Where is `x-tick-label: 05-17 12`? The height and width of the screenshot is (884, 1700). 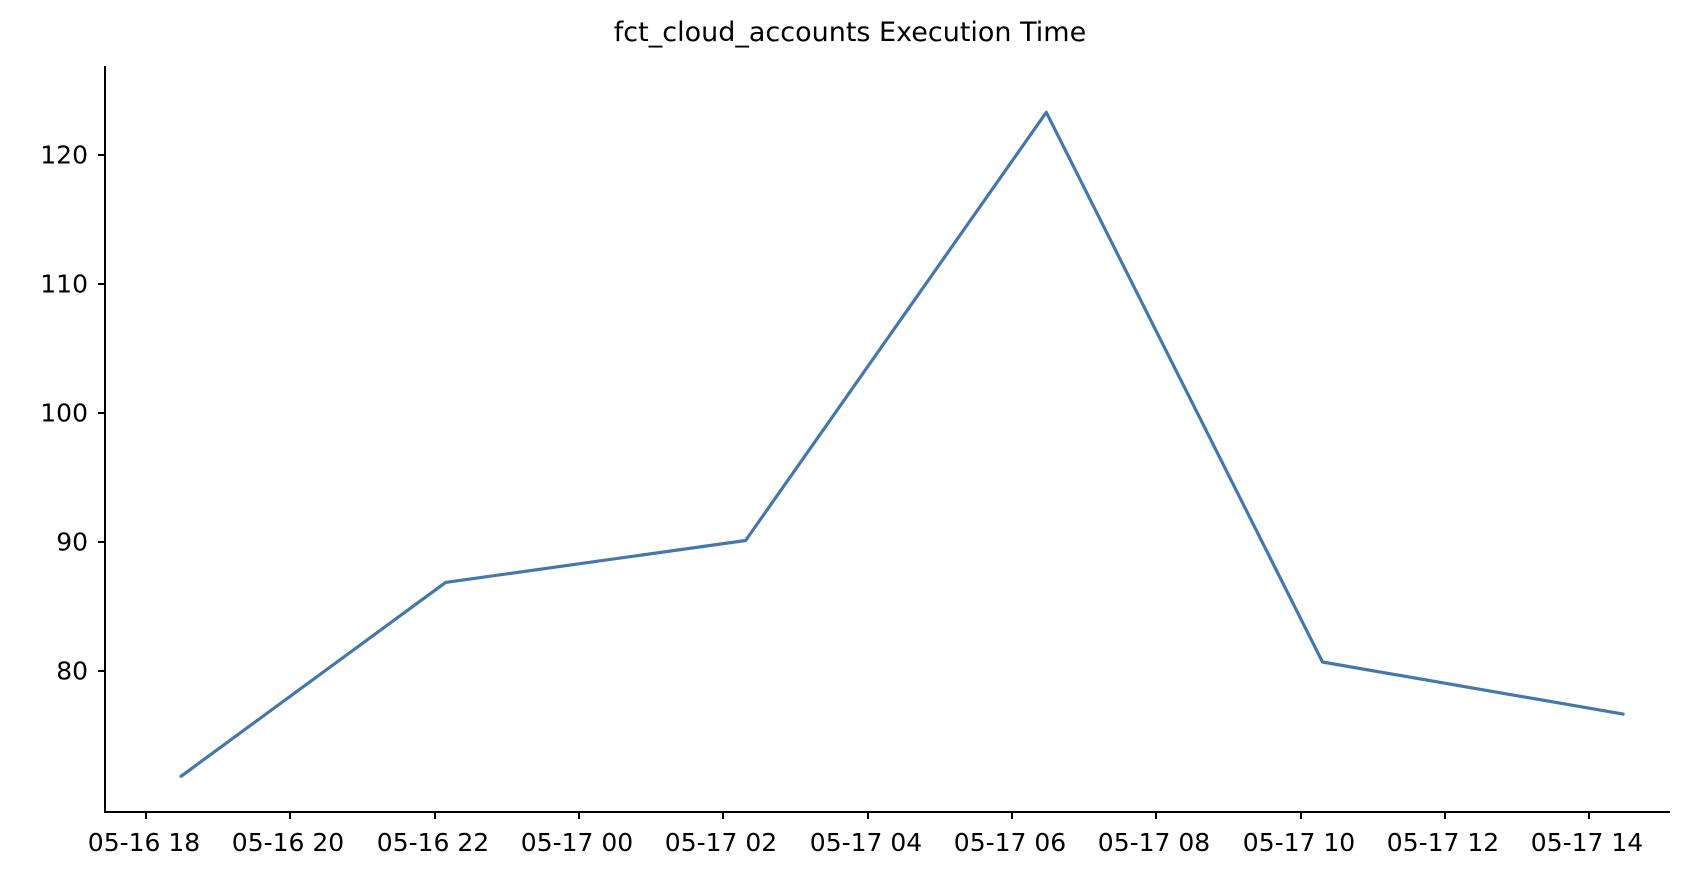
x-tick-label: 05-17 12 is located at coordinates (1443, 842).